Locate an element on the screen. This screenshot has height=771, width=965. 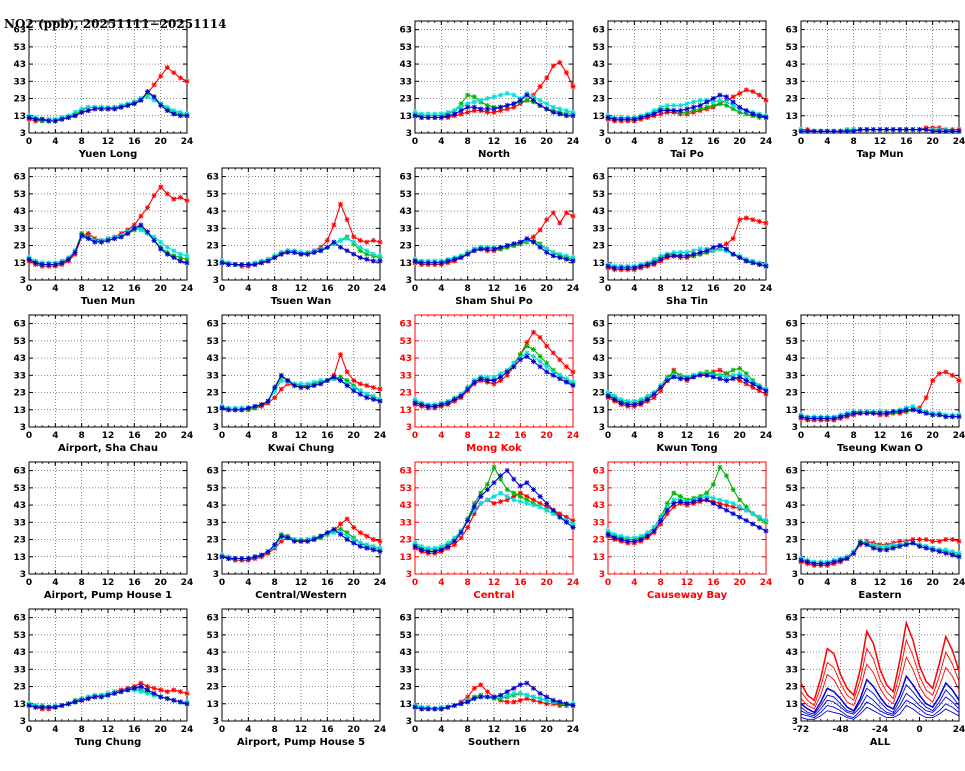
station-title: Kwai Chung is located at coordinates (301, 448).